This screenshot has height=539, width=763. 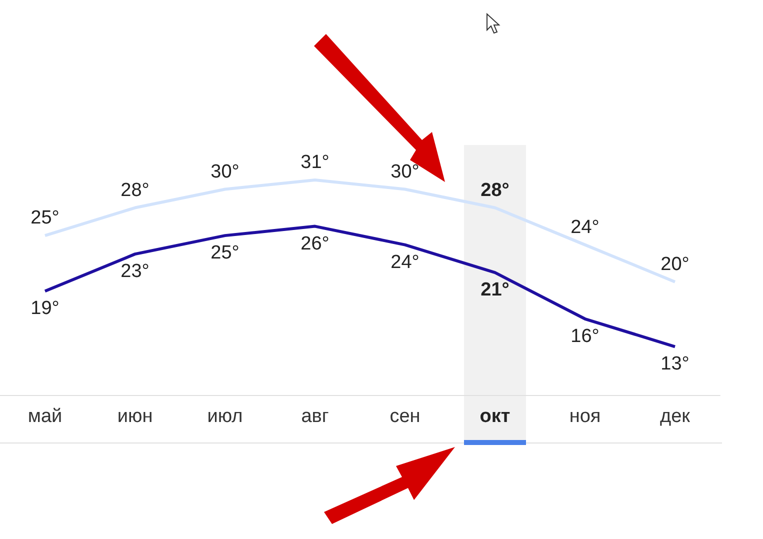 What do you see at coordinates (45, 309) in the screenshot?
I see `data-label: 19°` at bounding box center [45, 309].